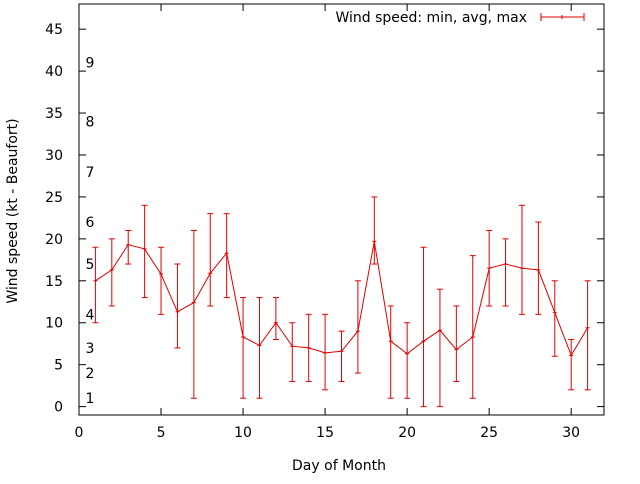 This screenshot has width=640, height=484. What do you see at coordinates (90, 399) in the screenshot?
I see `beaufort-label: 1` at bounding box center [90, 399].